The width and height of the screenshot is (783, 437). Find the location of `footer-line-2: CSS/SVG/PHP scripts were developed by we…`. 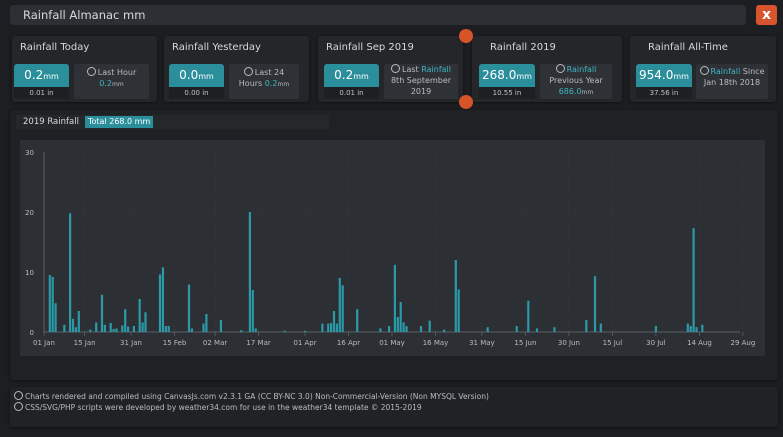

footer-line-2: CSS/SVG/PHP scripts were developed by we… is located at coordinates (223, 407).